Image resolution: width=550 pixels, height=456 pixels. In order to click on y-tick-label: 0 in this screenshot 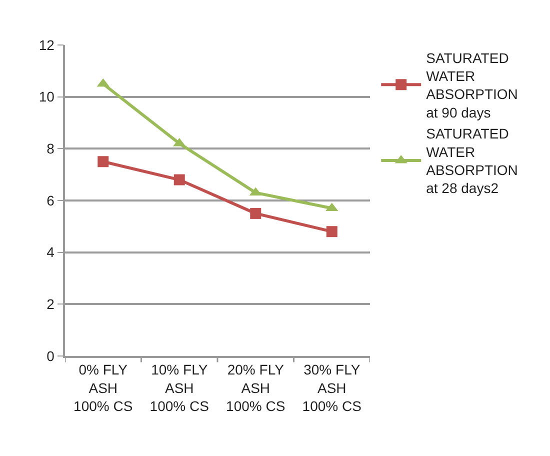, I will do `click(50, 356)`.